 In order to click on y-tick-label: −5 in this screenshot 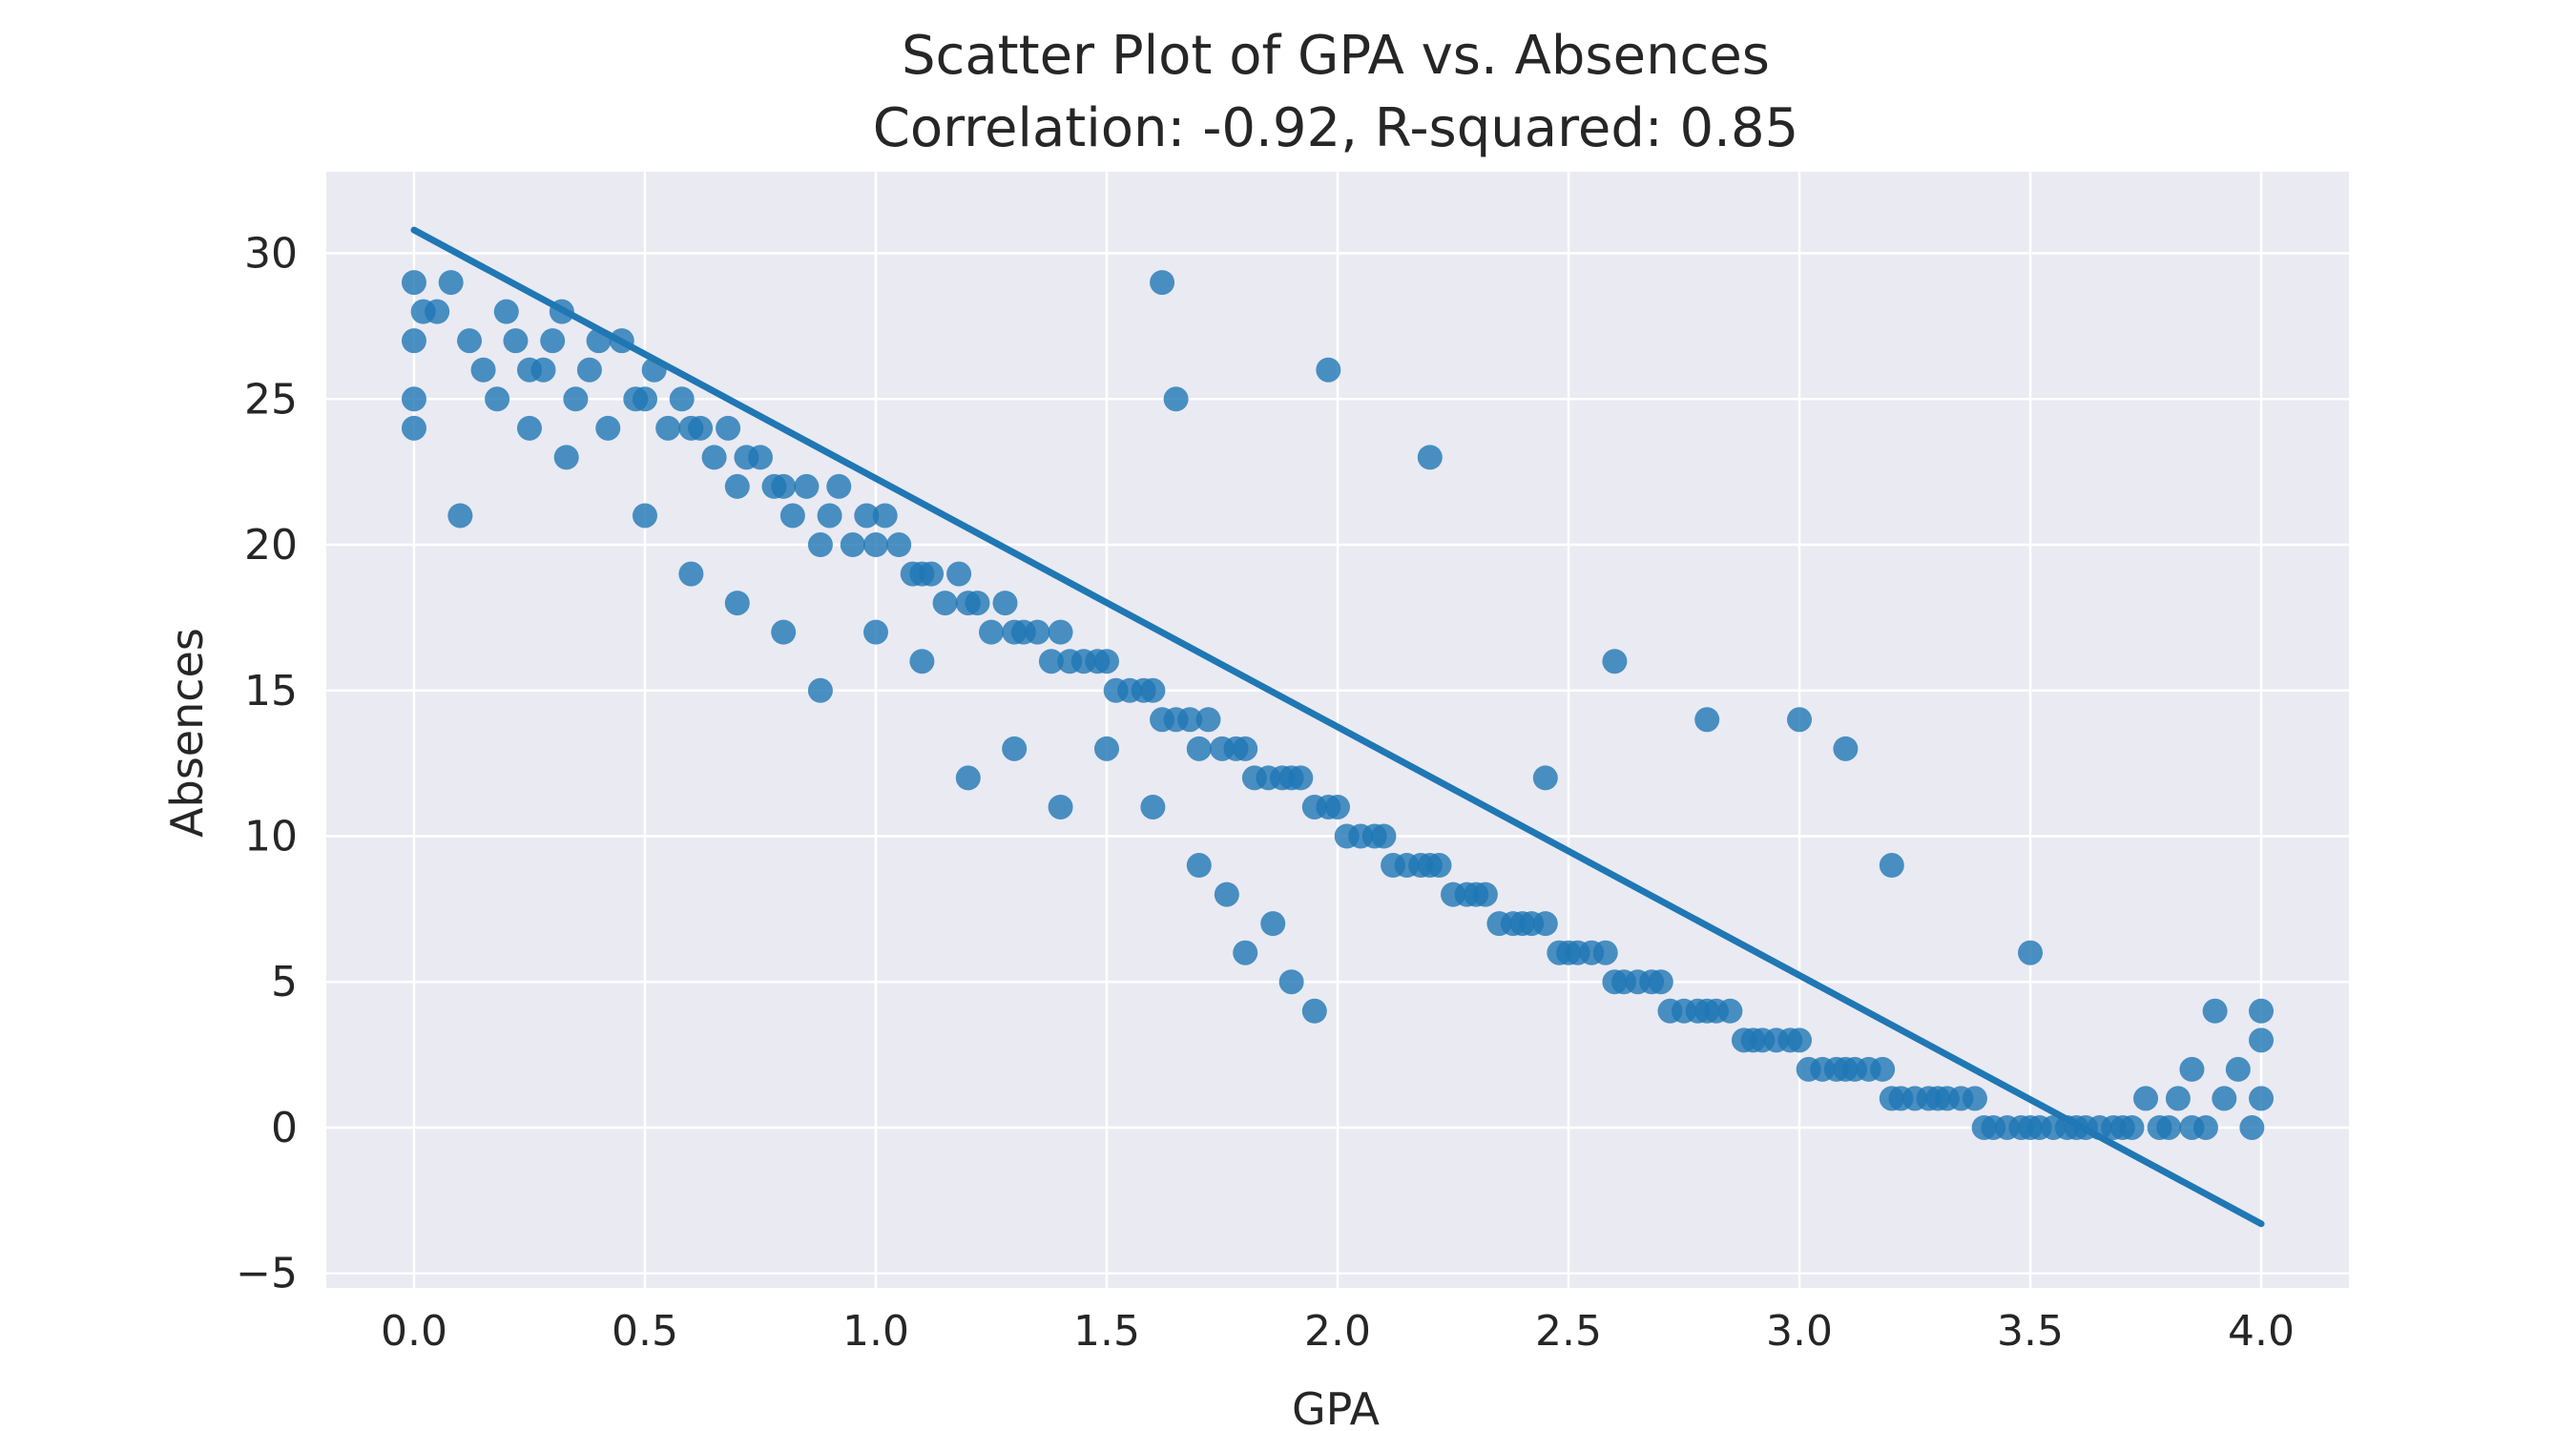, I will do `click(267, 1274)`.